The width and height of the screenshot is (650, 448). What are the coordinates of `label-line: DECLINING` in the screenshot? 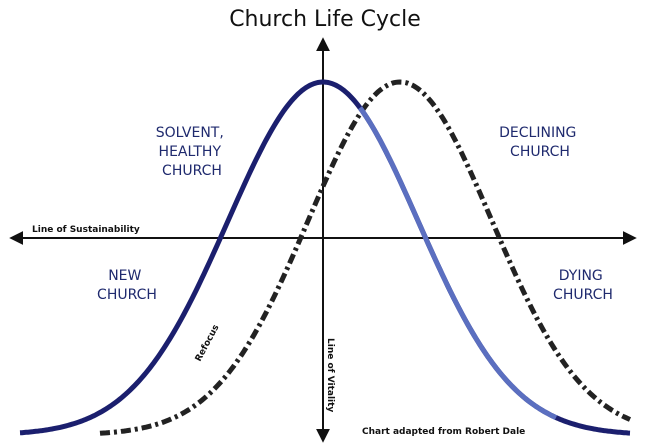 It's located at (537, 133).